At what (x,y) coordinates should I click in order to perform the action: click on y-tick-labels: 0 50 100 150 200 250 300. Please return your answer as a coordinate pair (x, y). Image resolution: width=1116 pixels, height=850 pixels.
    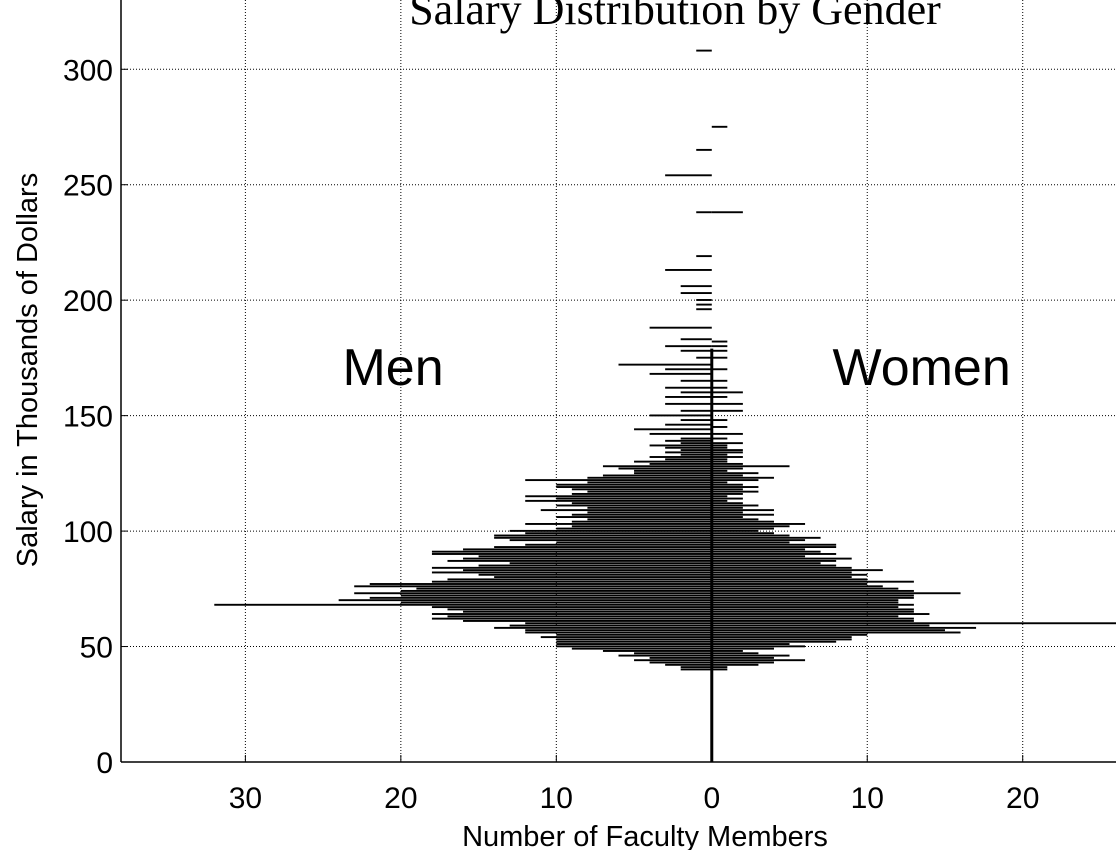
    Looking at the image, I should click on (95, 417).